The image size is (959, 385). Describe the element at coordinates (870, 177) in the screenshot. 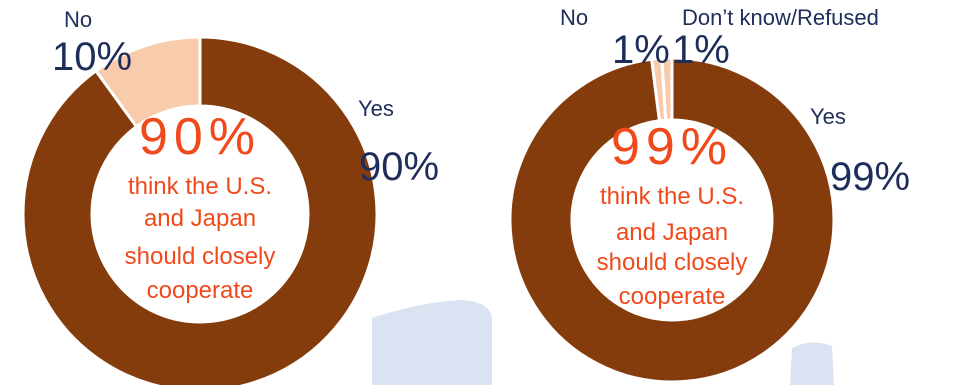

I see `value-yes-2: 99%` at that location.